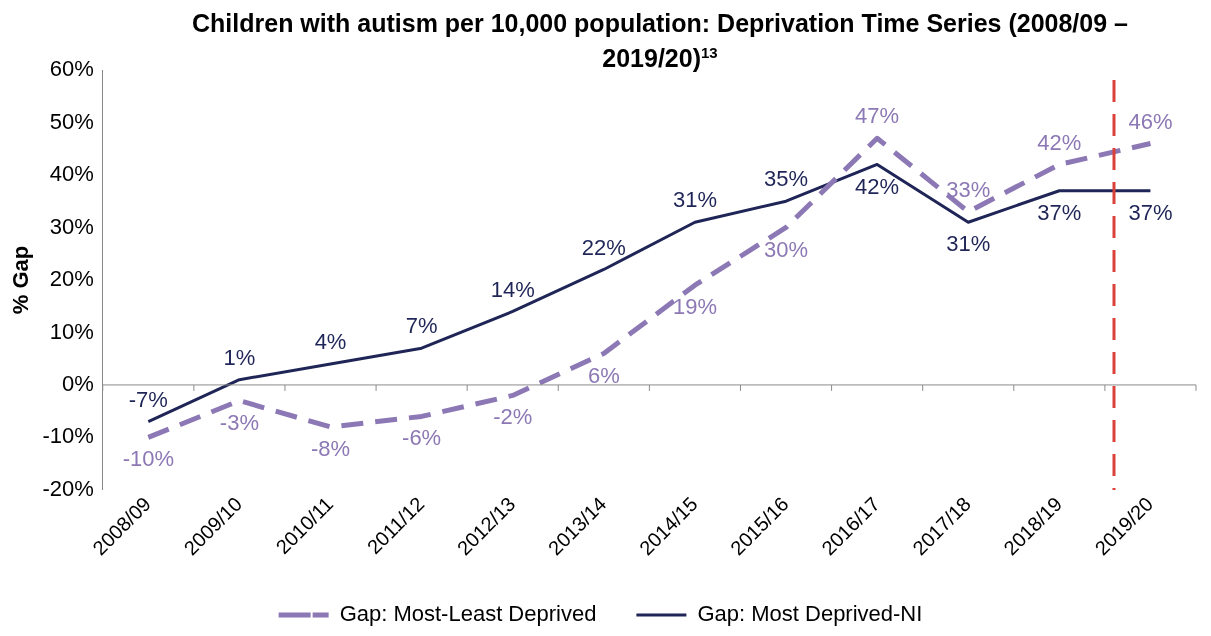  I want to click on data-label: 4%, so click(330, 341).